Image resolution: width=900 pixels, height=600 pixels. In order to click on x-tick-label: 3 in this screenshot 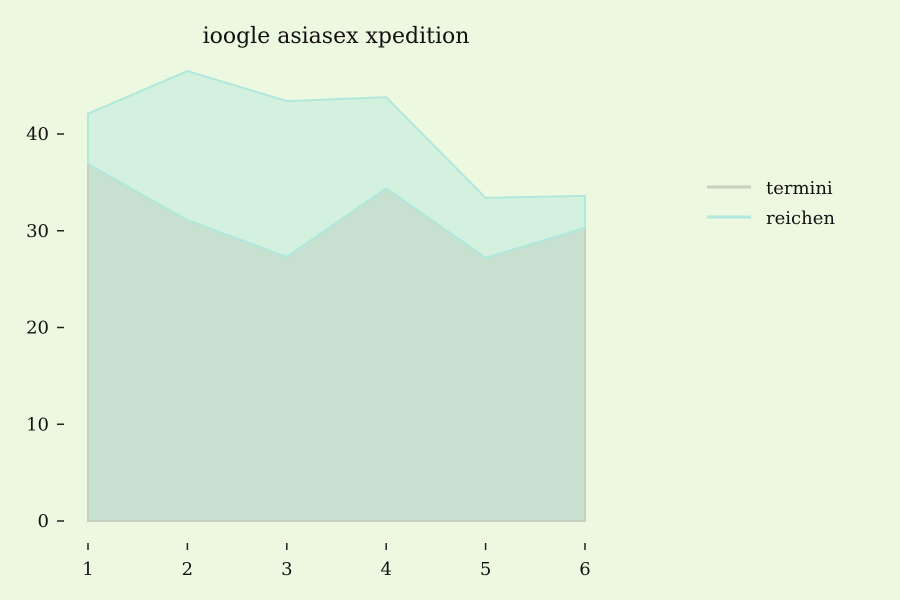, I will do `click(286, 569)`.